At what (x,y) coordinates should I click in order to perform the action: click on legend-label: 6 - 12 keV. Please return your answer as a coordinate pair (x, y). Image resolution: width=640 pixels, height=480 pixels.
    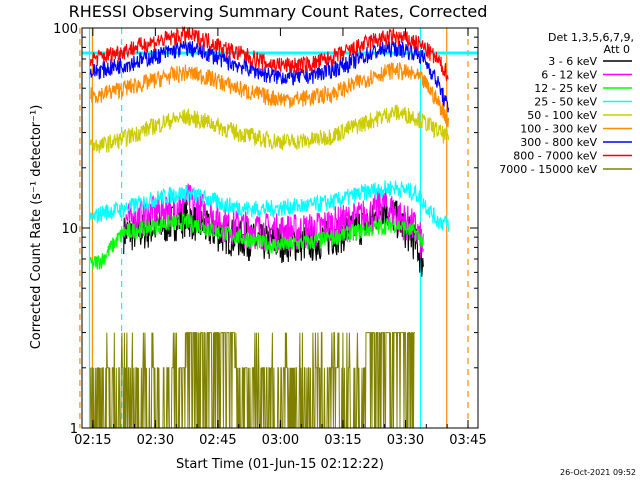
    Looking at the image, I should click on (569, 75).